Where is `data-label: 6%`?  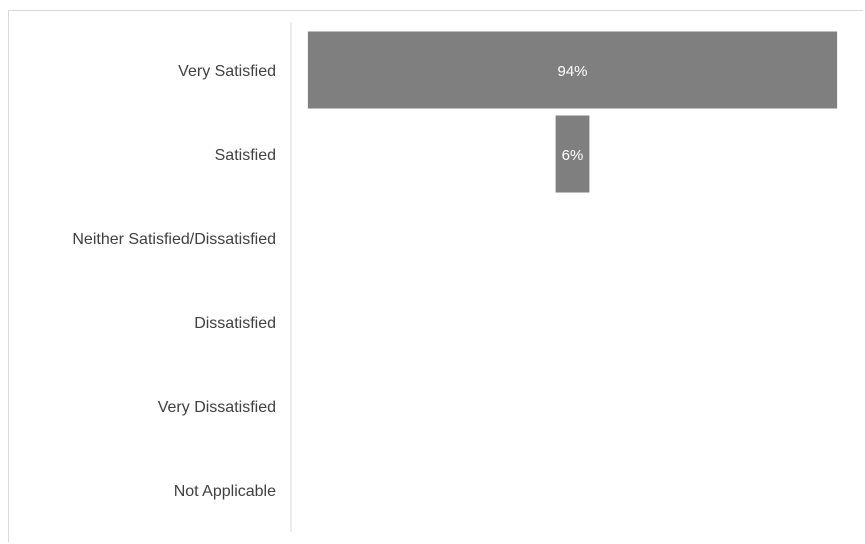 data-label: 6% is located at coordinates (573, 155).